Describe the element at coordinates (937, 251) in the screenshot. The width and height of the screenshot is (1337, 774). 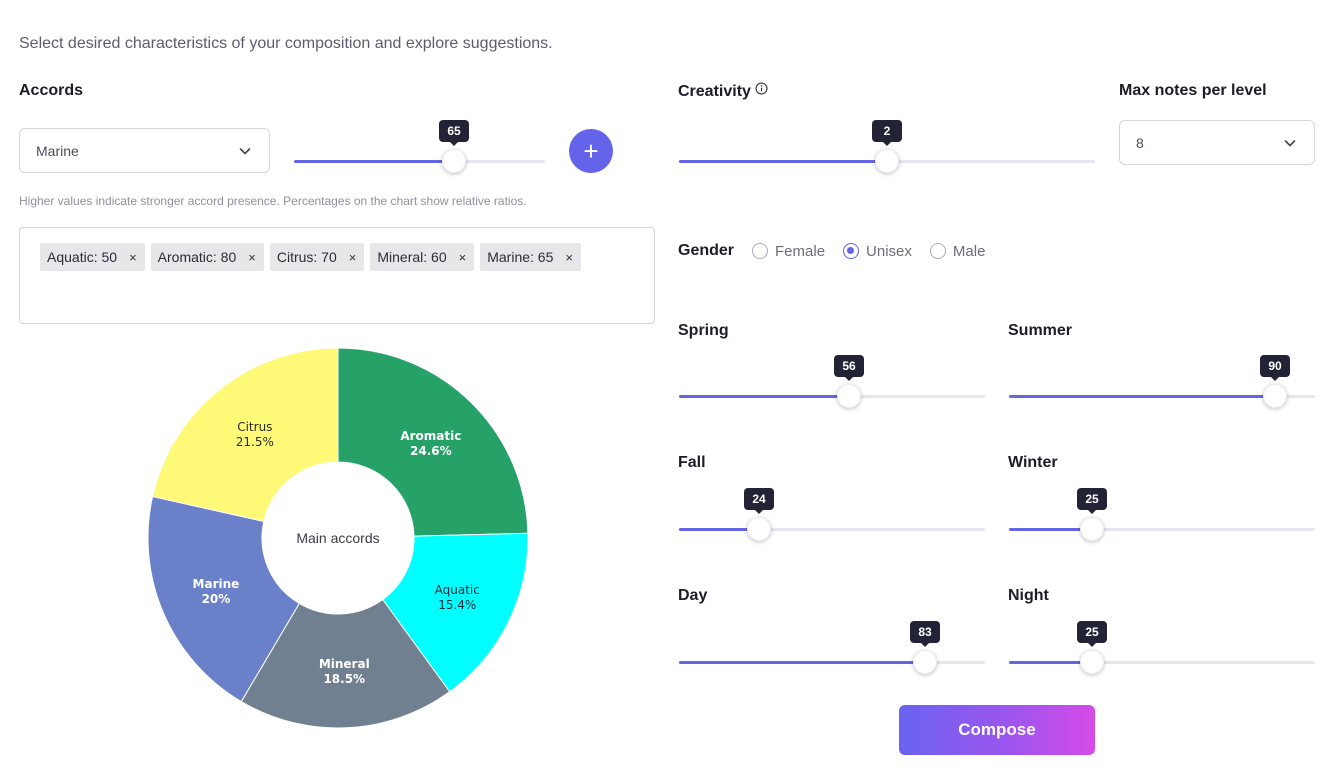
I see `radio-male` at that location.